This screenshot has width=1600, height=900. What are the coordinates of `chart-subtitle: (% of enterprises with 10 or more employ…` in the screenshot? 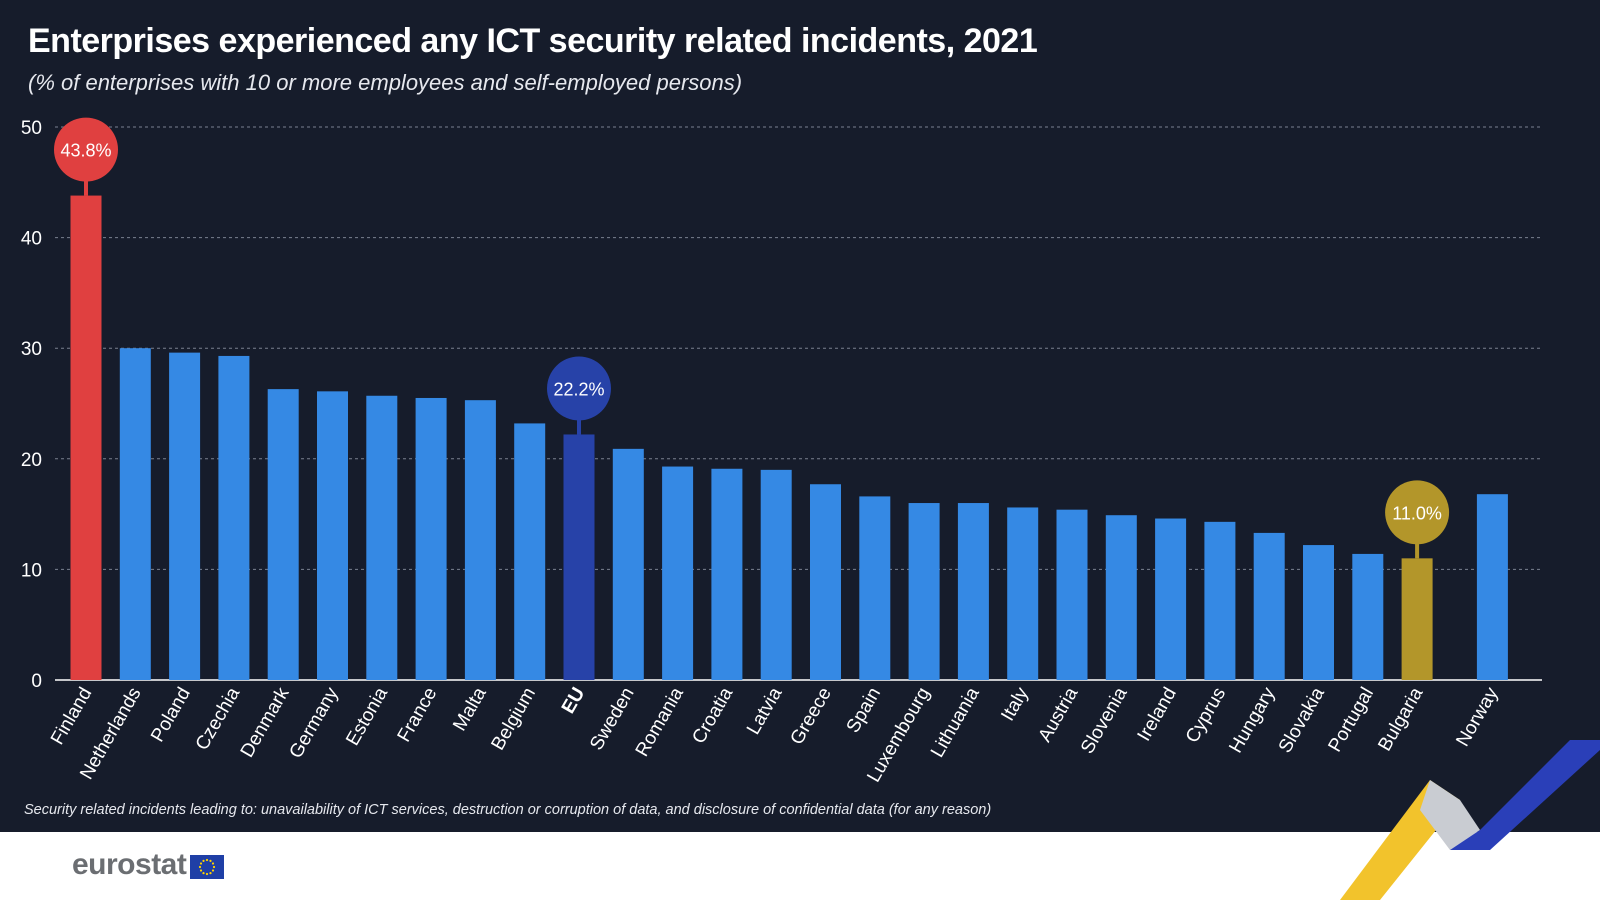 It's located at (385, 82).